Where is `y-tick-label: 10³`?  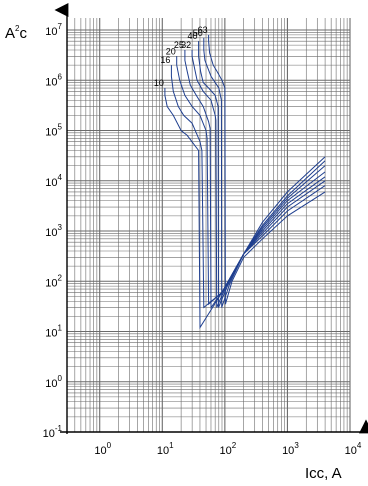
y-tick-label: 10³ is located at coordinates (53, 231).